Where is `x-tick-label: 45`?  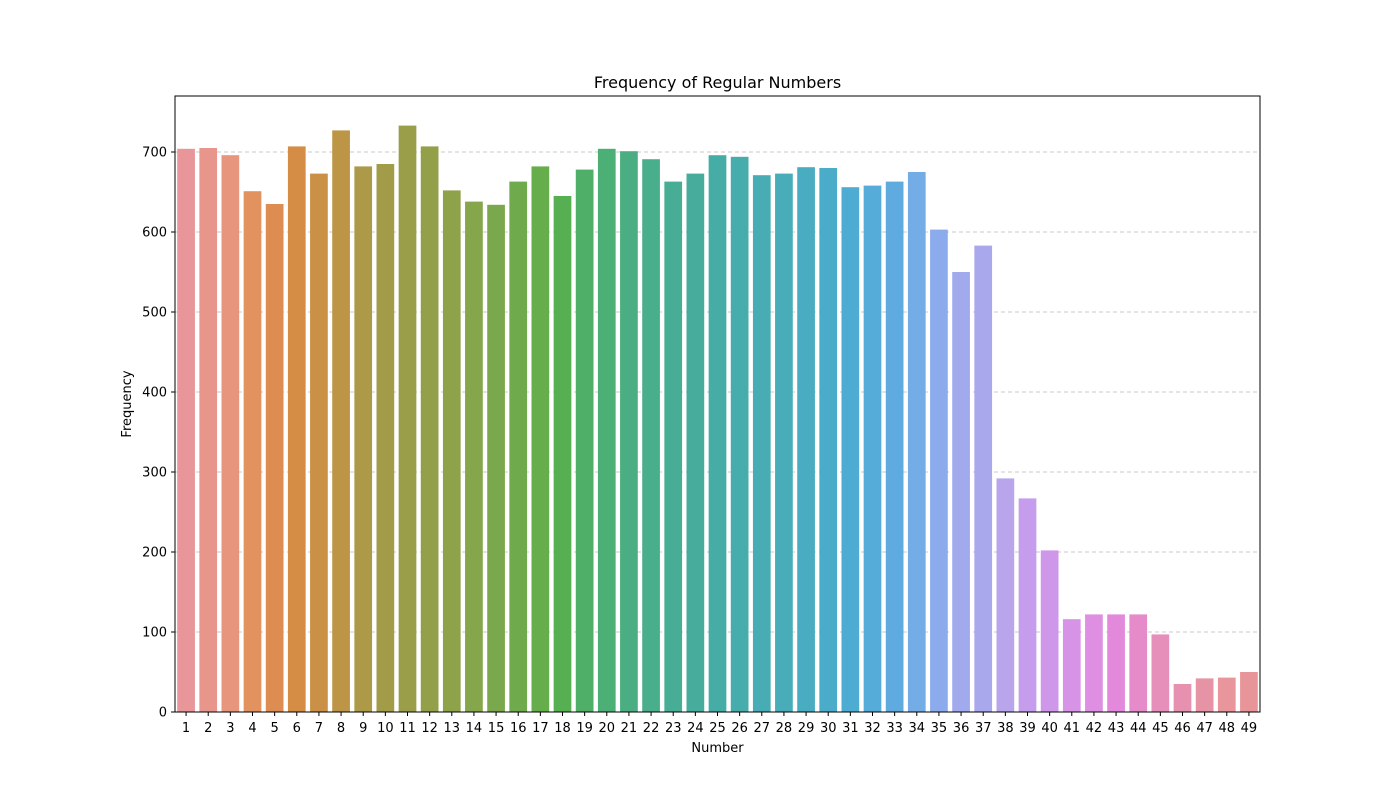 x-tick-label: 45 is located at coordinates (1160, 728).